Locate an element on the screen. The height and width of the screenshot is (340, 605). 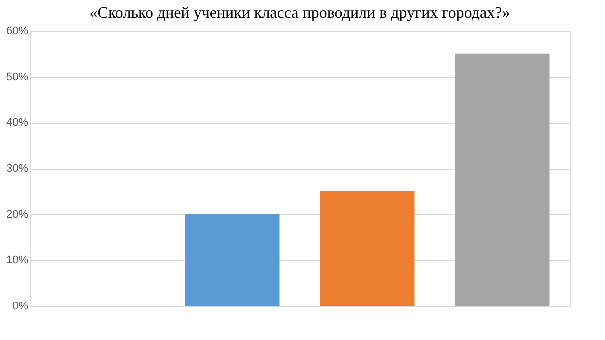
chart-title: «Сколько дней ученики класса проводили в других городах?» is located at coordinates (300, 13).